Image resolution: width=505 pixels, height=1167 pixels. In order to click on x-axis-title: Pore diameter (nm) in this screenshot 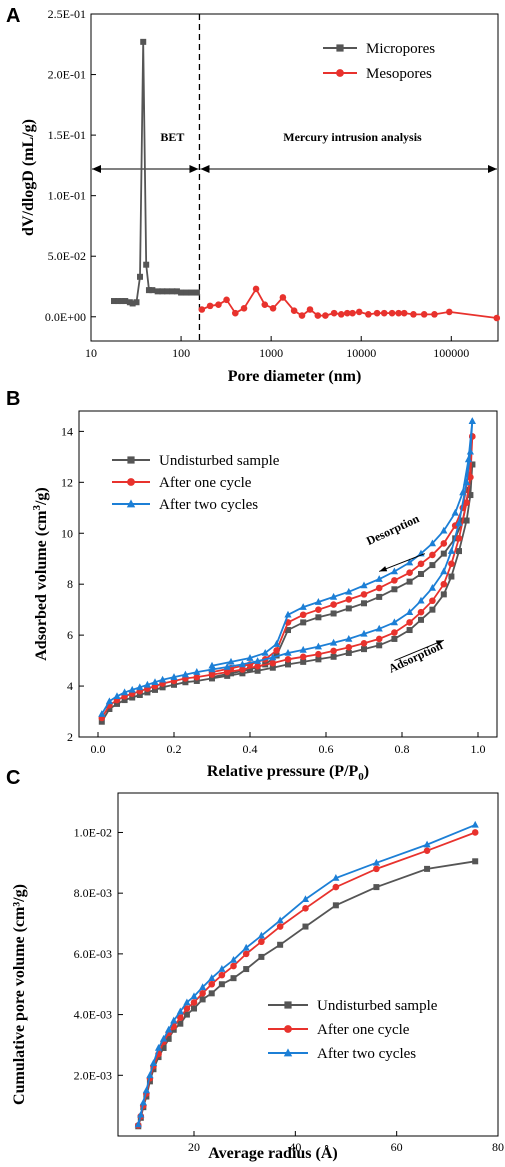, I will do `click(295, 376)`.